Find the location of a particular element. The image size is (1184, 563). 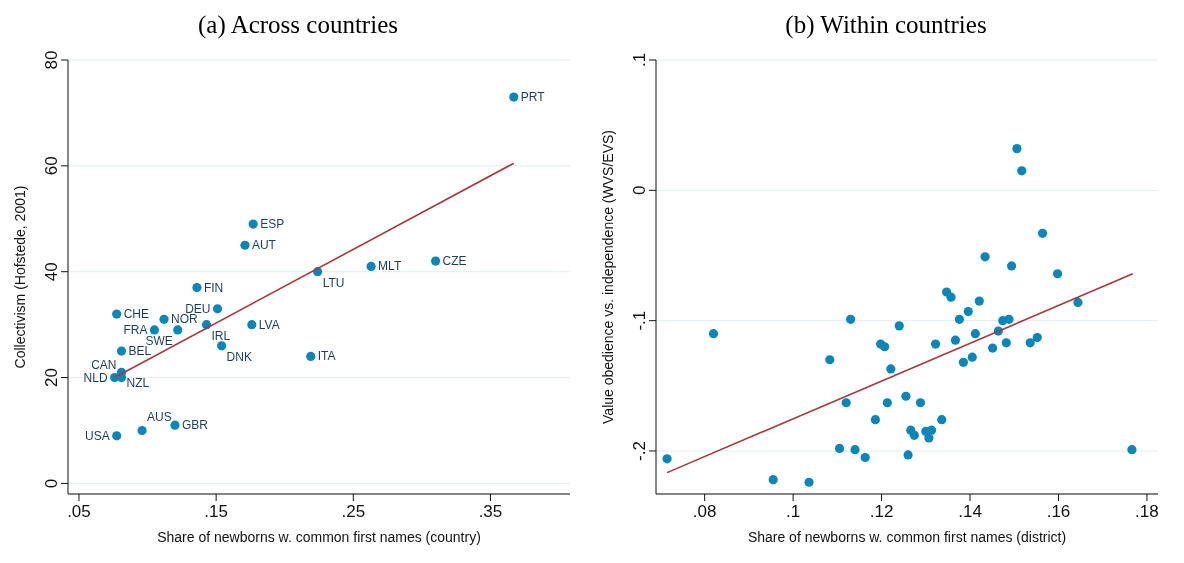

annotation: USA is located at coordinates (97, 435).